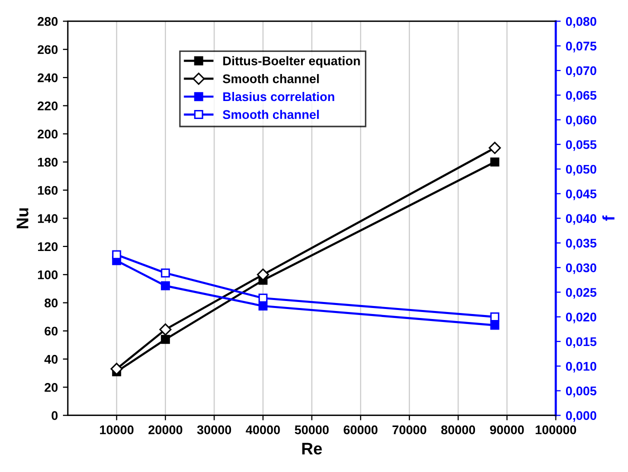 Image resolution: width=628 pixels, height=472 pixels. Describe the element at coordinates (556, 429) in the screenshot. I see `x-tick-label: 100000` at that location.